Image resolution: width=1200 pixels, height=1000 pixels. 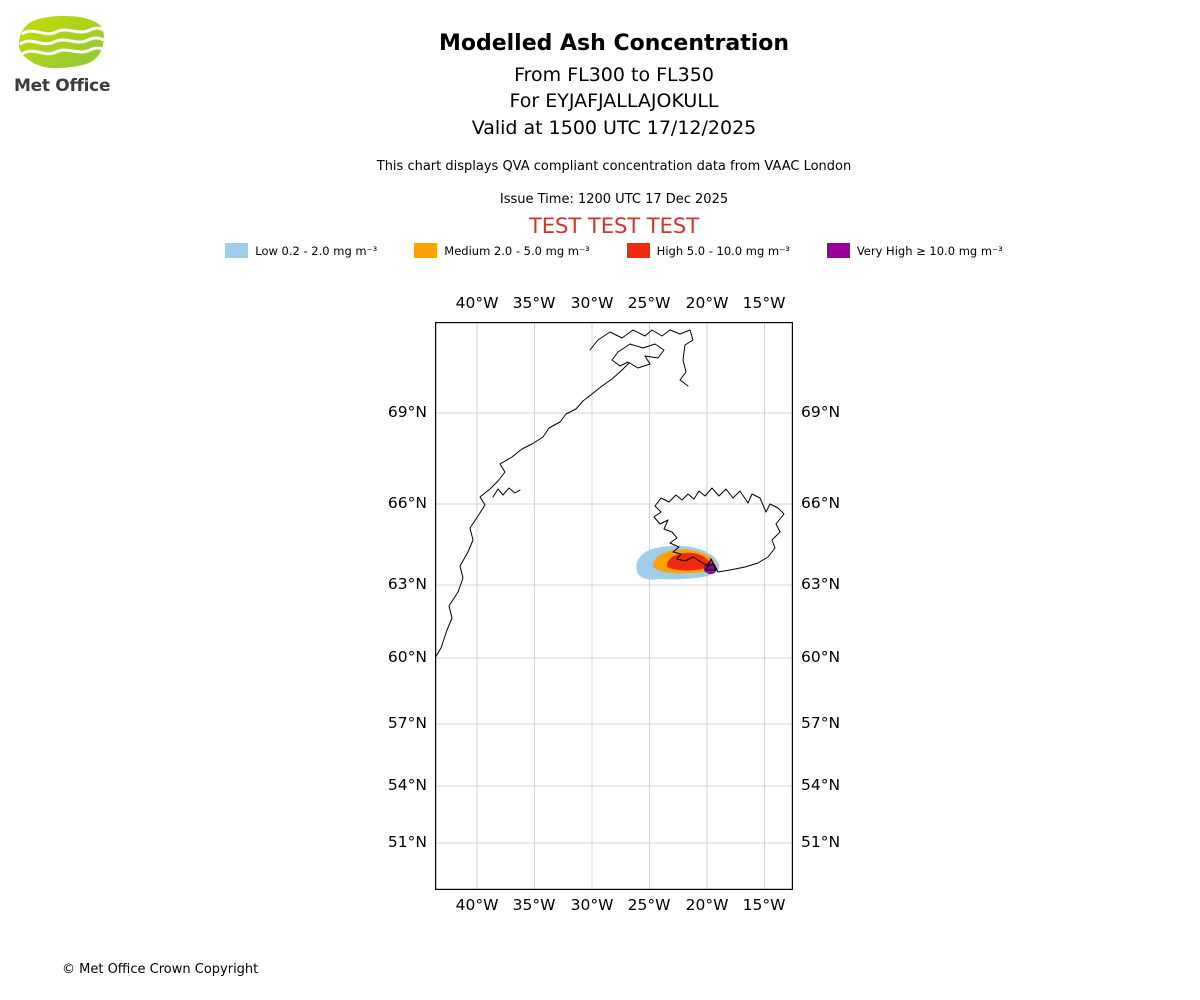 I want to click on subtitle-flight-levels: From FL300 to FL350, so click(x=614, y=75).